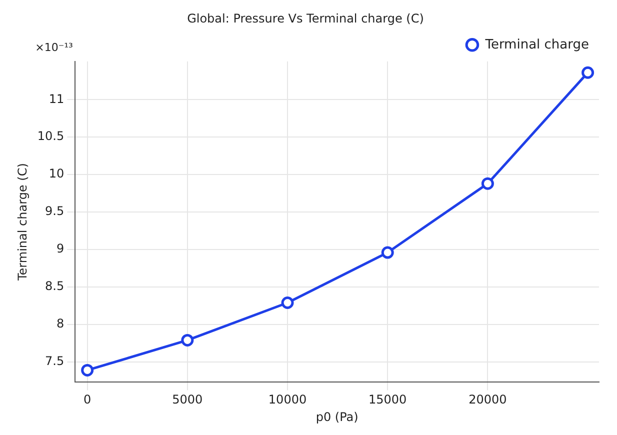 This screenshot has height=435, width=617. I want to click on y-tick-label: 9, so click(60, 249).